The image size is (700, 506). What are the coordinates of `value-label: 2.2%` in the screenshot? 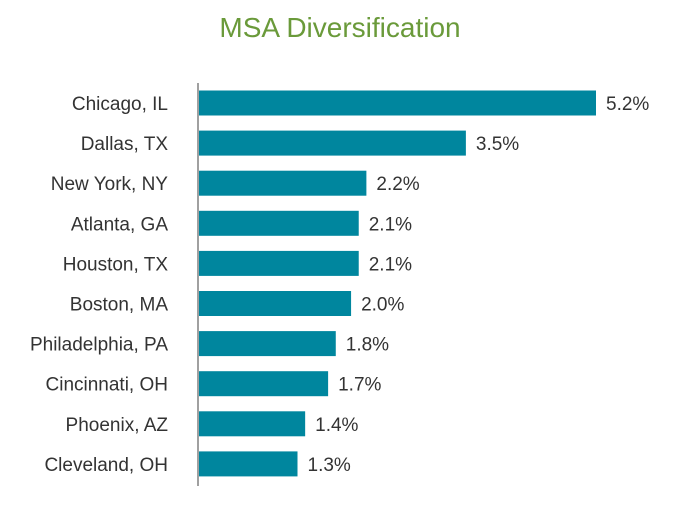 It's located at (397, 184).